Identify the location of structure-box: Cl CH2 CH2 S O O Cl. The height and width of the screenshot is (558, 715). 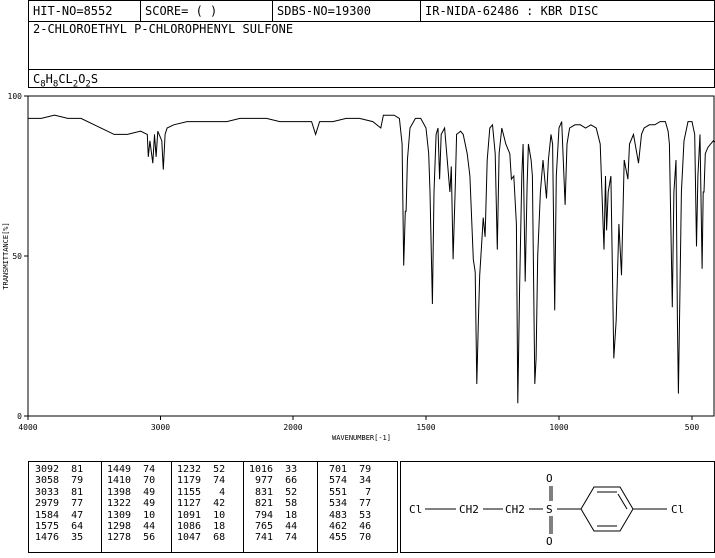
(557, 507).